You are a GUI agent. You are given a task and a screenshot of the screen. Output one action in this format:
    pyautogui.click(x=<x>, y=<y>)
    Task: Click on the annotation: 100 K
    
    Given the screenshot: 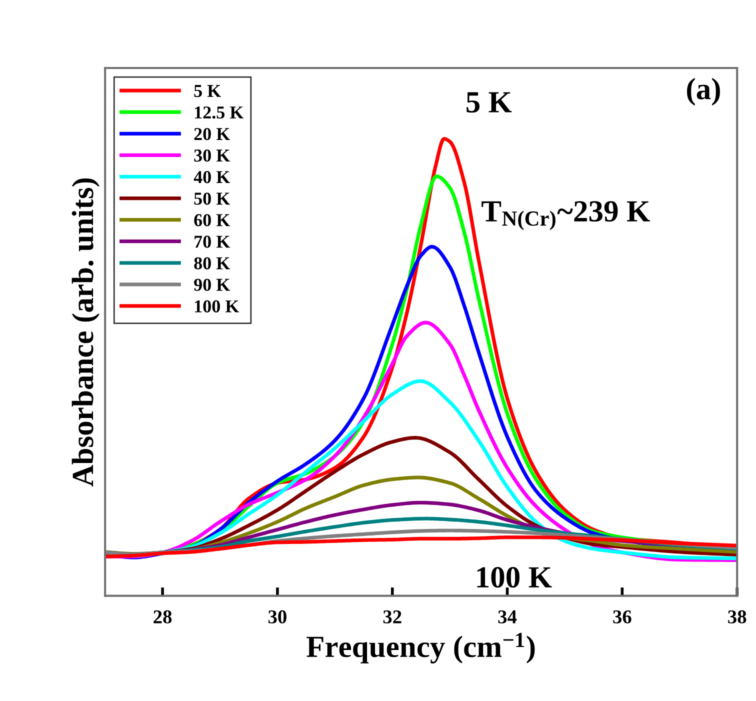 What is the action you would take?
    pyautogui.click(x=514, y=577)
    